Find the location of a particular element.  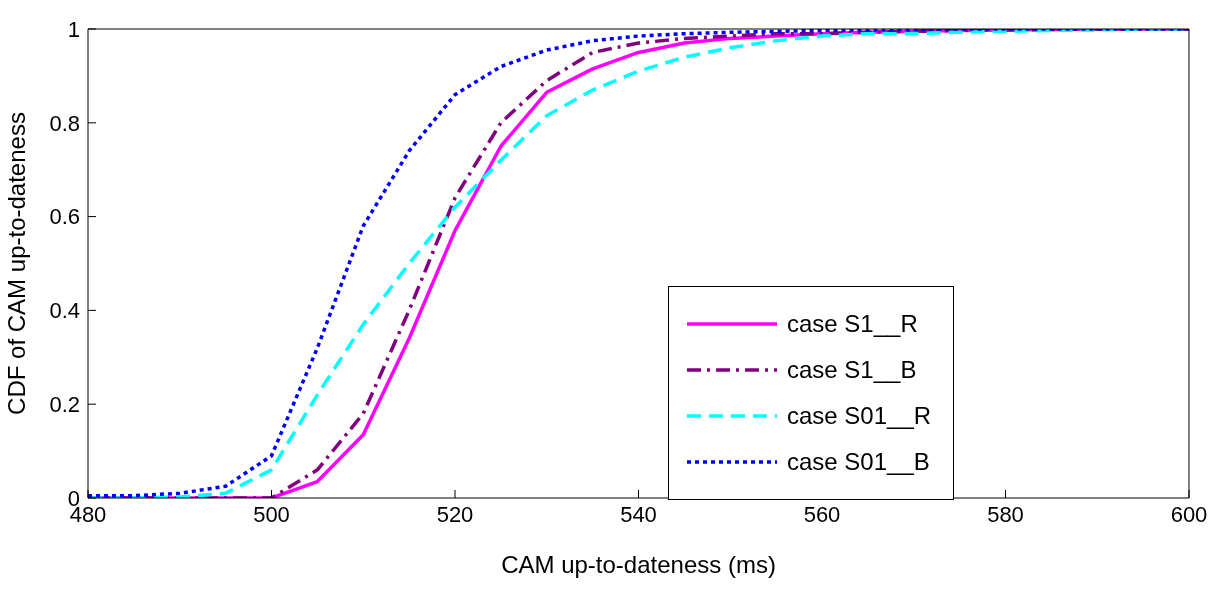

x-tick-label: 520 is located at coordinates (455, 514).